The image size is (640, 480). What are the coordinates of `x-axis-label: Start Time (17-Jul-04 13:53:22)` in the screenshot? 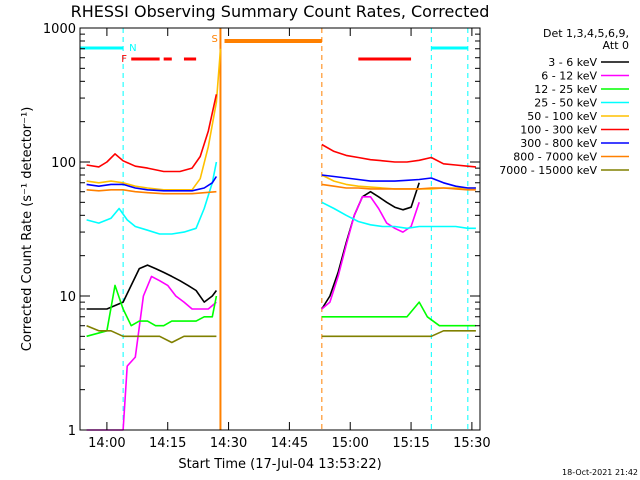 It's located at (279, 464).